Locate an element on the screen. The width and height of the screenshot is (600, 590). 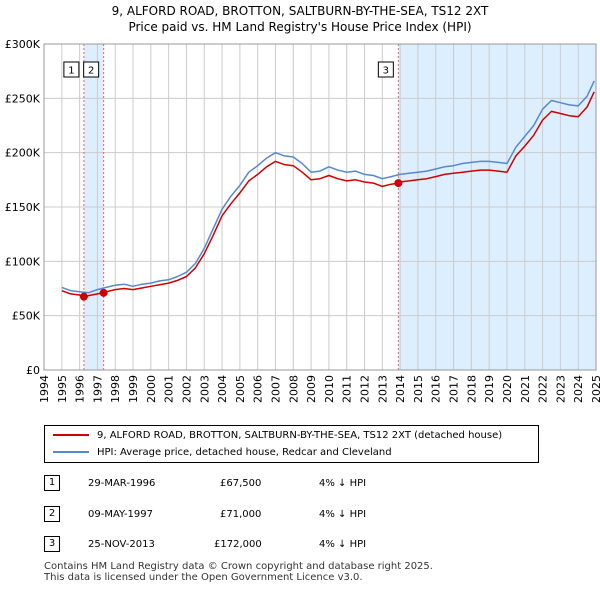
x-tick-label: 2004 is located at coordinates (222, 389).